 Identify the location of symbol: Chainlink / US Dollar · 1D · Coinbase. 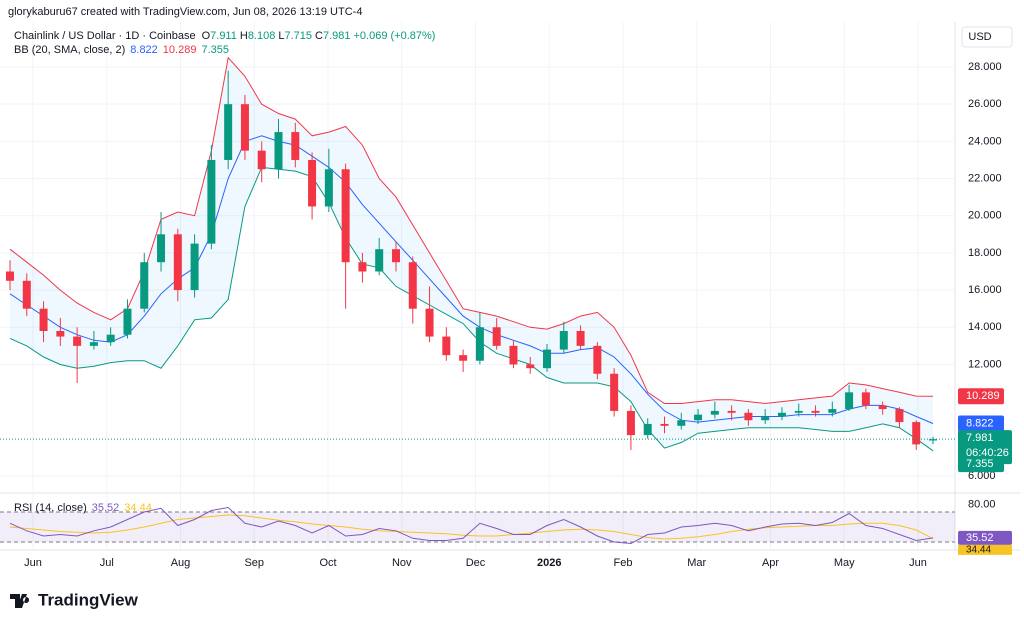
(105, 36).